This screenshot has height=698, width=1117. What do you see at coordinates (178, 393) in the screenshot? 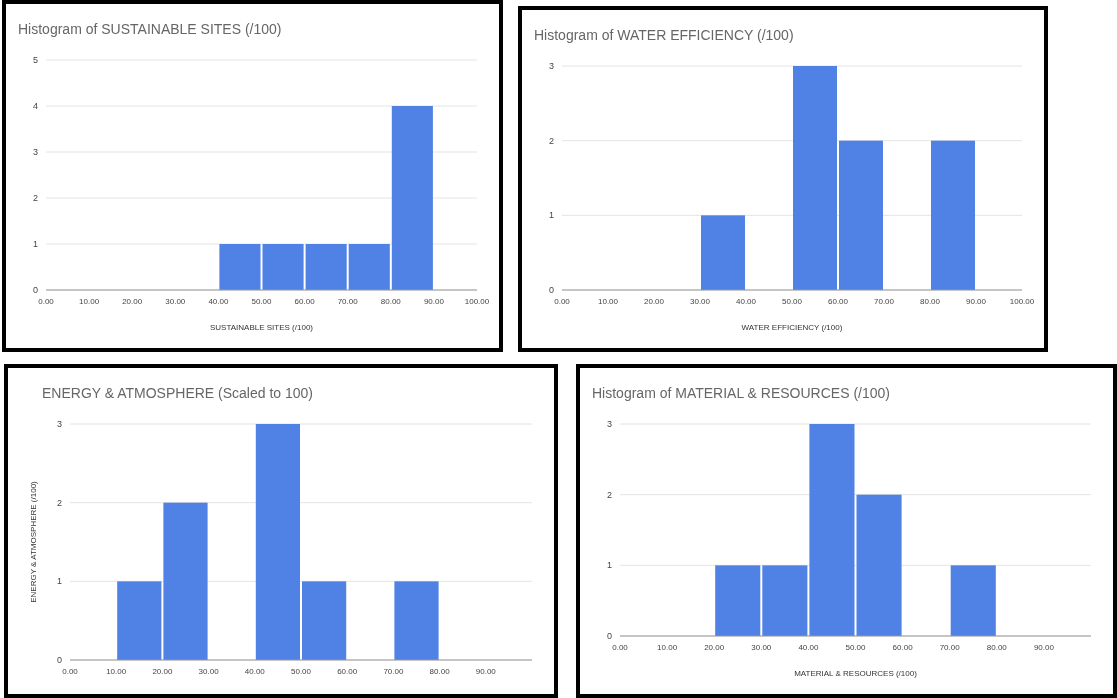
I see `chart-title: ENERGY & ATMOSPHERE (Scaled to 100)` at bounding box center [178, 393].